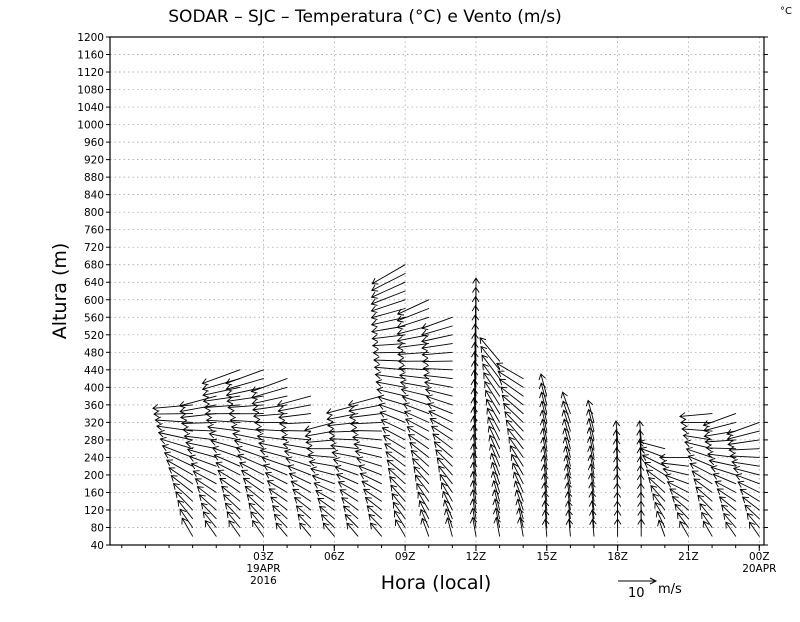 The width and height of the screenshot is (800, 622). Describe the element at coordinates (636, 593) in the screenshot. I see `legend-value: 10` at that location.